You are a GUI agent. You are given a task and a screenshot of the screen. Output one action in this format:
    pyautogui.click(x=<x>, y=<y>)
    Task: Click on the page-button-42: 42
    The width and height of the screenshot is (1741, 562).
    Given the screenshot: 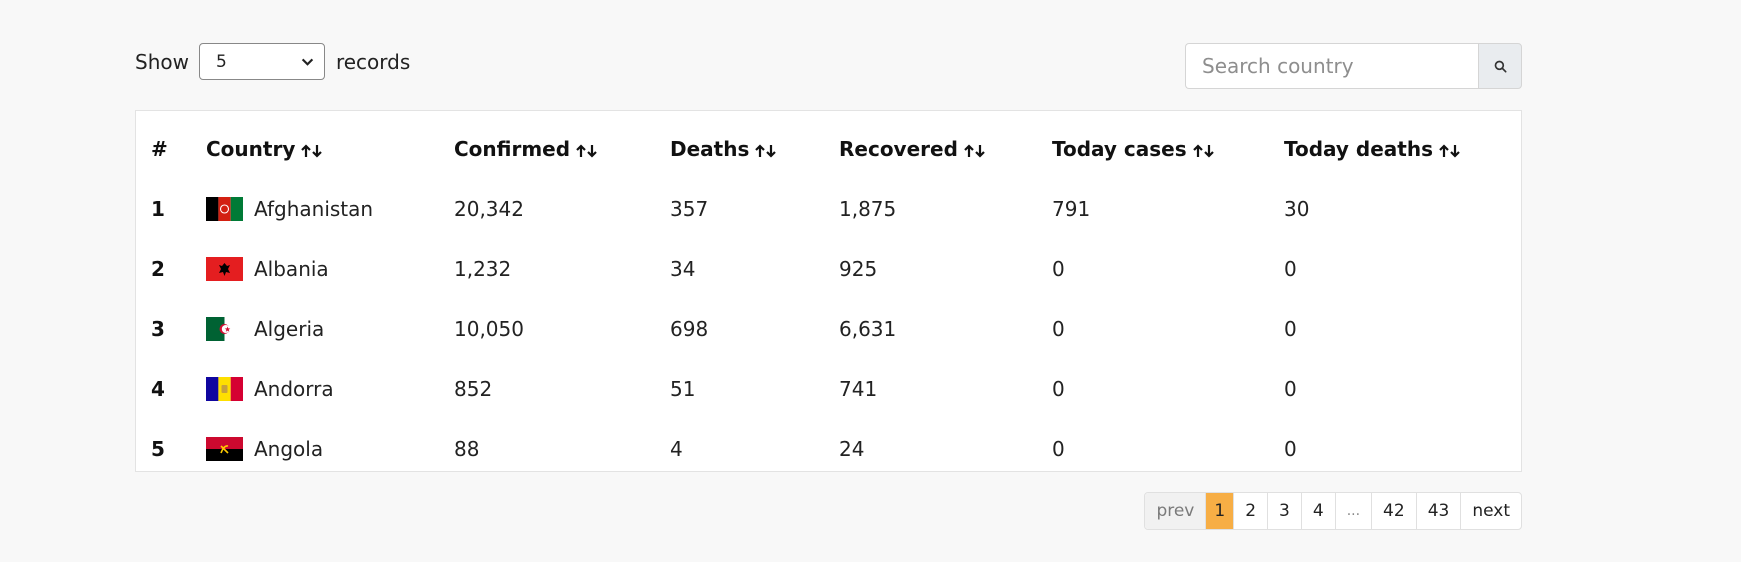 What is the action you would take?
    pyautogui.click(x=1393, y=511)
    